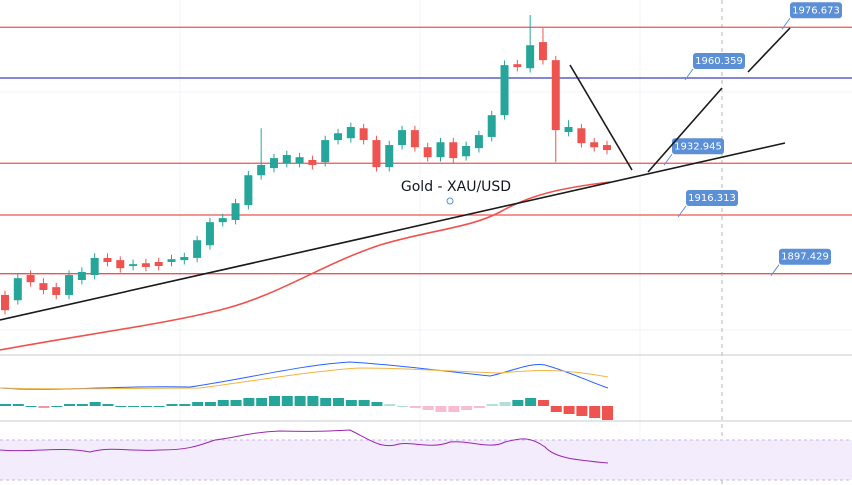  What do you see at coordinates (304, 378) in the screenshot?
I see `signal-line` at bounding box center [304, 378].